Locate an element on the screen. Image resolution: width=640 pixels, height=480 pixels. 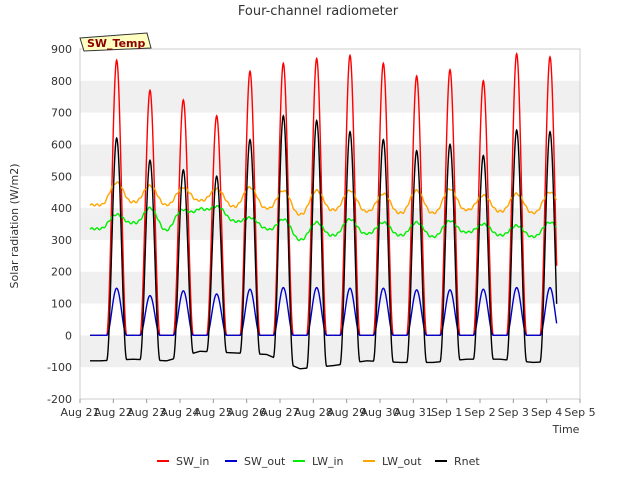
y-tick-label: 100 is located at coordinates (61, 304).